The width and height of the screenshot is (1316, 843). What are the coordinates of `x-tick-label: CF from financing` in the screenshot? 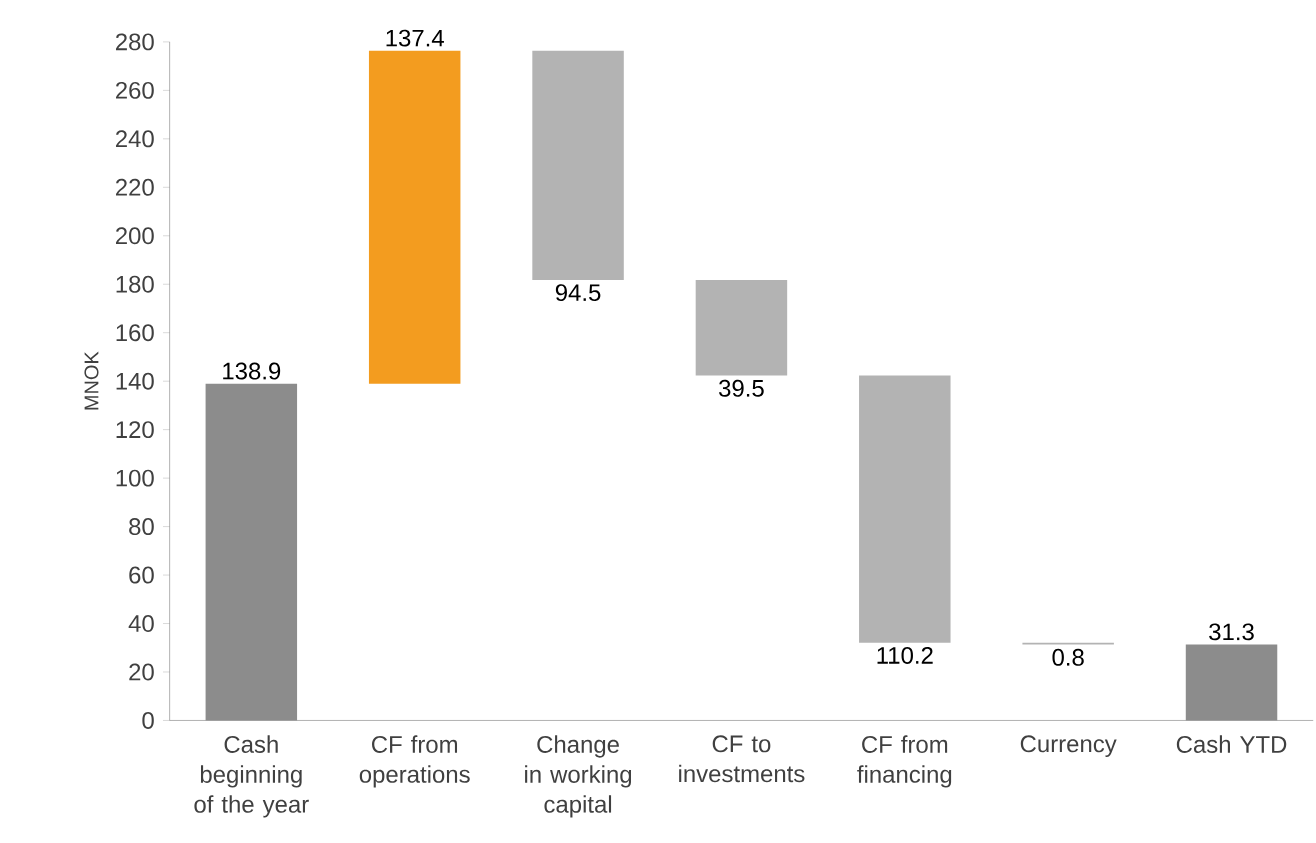 It's located at (904, 761).